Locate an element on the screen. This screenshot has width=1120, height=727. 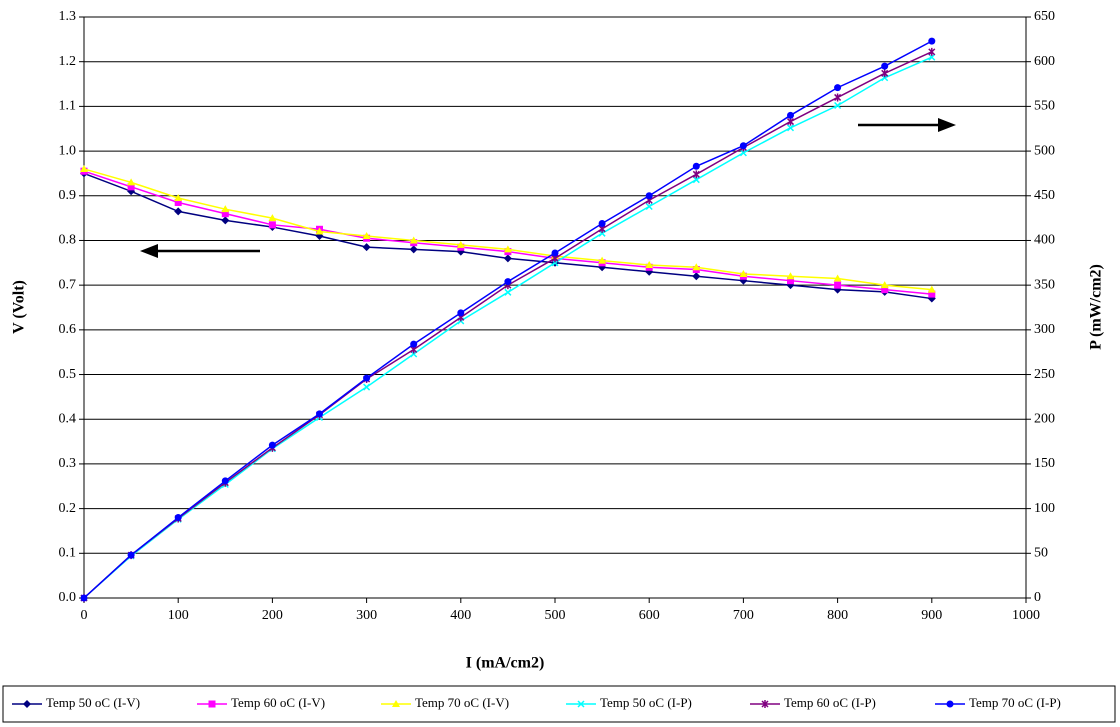
legend-box is located at coordinates (559, 704).